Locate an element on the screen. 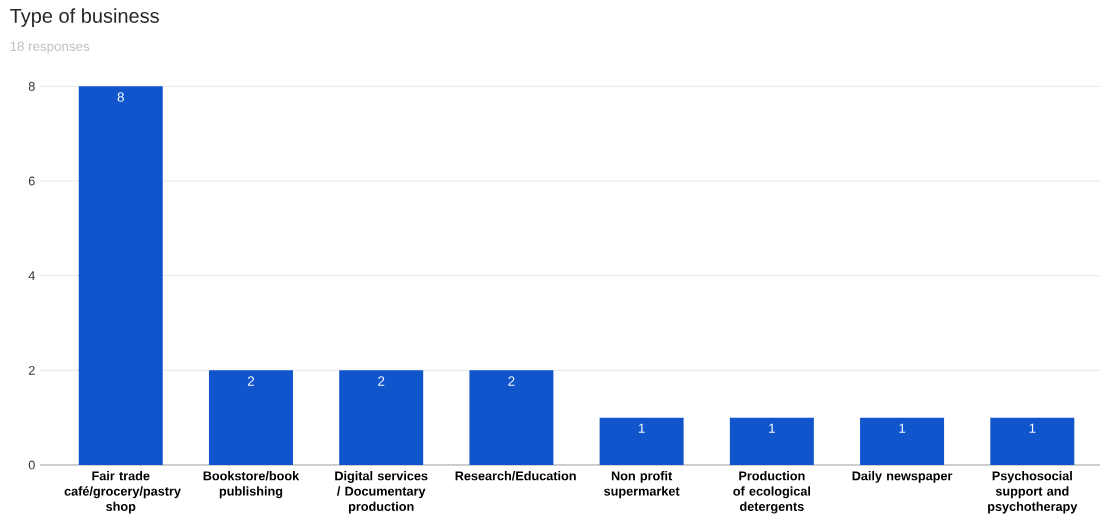  x-tick-label: Psychosocial support and psychotherapy is located at coordinates (1033, 492).